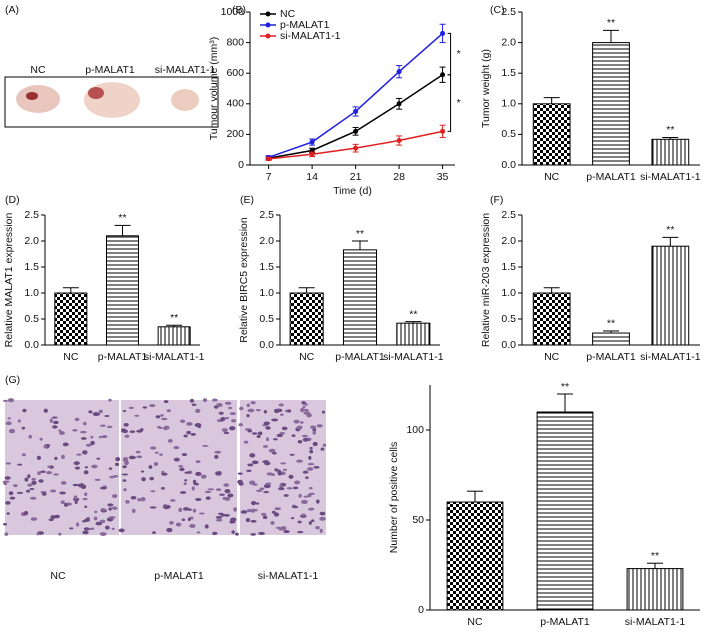  Describe the element at coordinates (174, 357) in the screenshot. I see `x-tick-label: si-MALAT1-1` at that location.